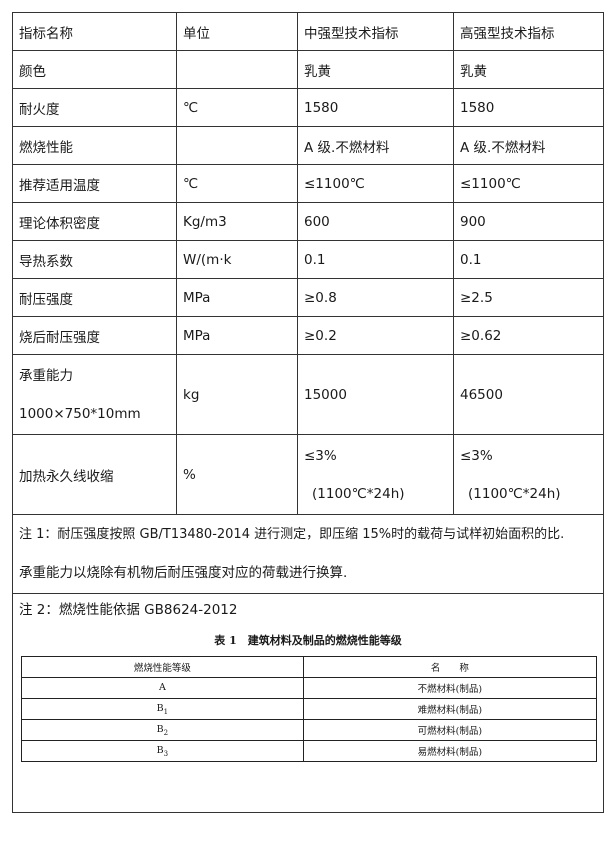 The height and width of the screenshot is (847, 608). Describe the element at coordinates (166, 732) in the screenshot. I see `grade-subscript: 2` at that location.